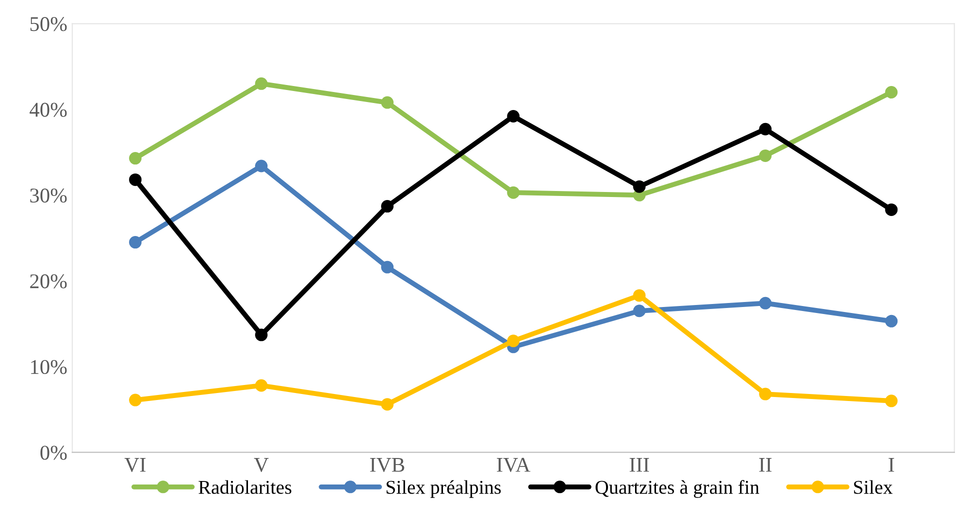 The image size is (964, 526). I want to click on y-tick-label: 50%, so click(48, 24).